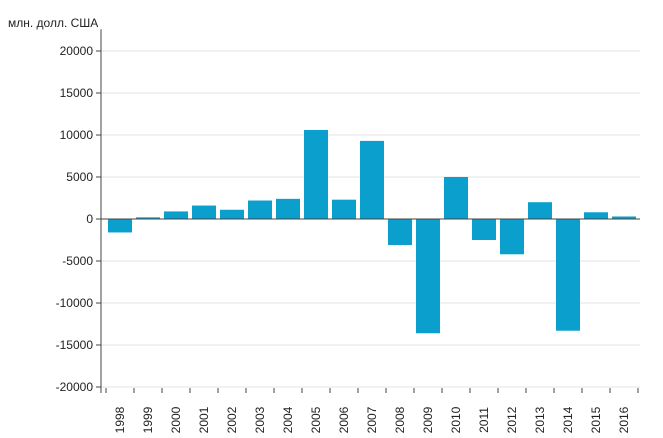  Describe the element at coordinates (400, 419) in the screenshot. I see `x-tick-label: 2008` at that location.